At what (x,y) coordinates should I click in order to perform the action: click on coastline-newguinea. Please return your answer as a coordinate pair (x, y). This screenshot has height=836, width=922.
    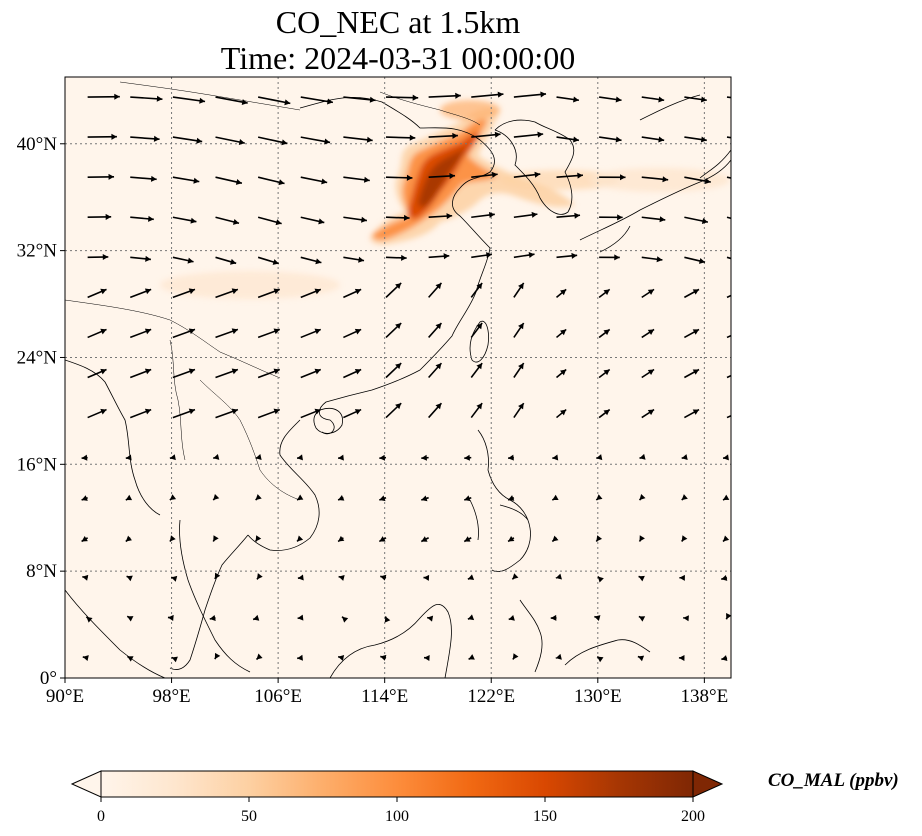
    Looking at the image, I should click on (607, 652).